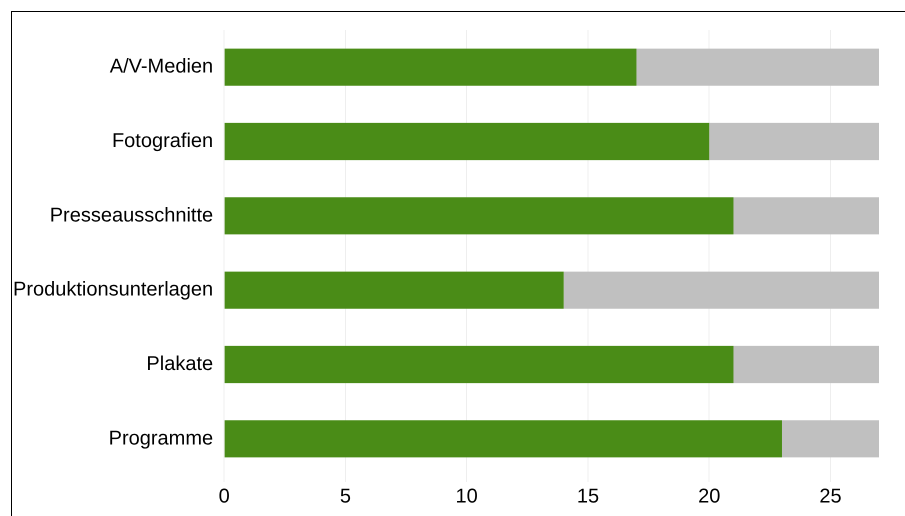  Describe the element at coordinates (709, 497) in the screenshot. I see `x-tick-label: 20` at that location.